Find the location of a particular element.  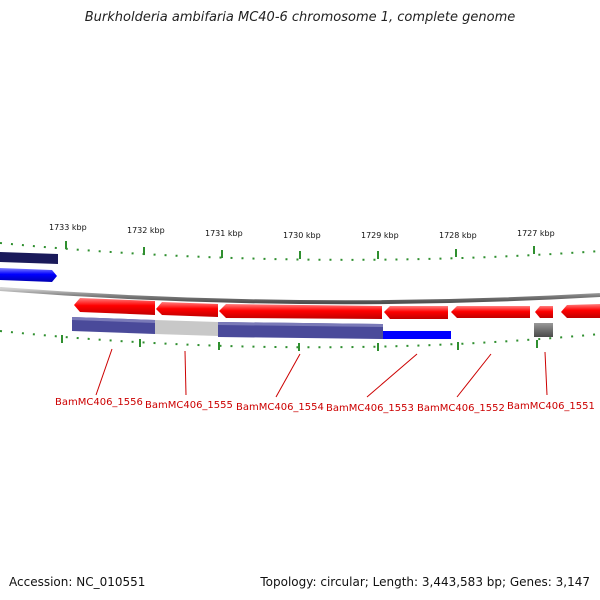

scale-ruler-upper is located at coordinates (300, 251).